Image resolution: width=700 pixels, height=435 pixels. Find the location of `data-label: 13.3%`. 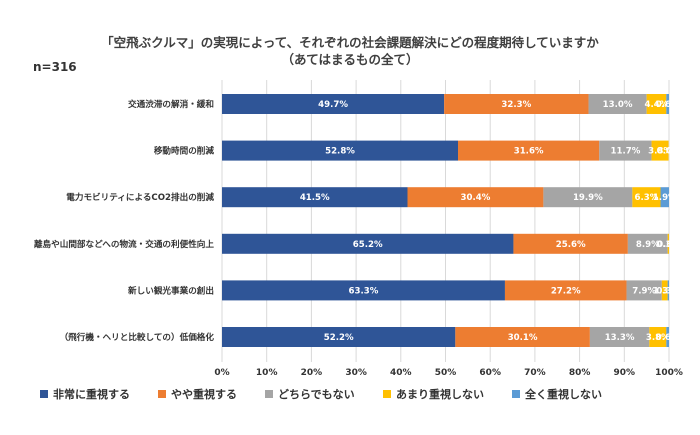

data-label: 13.3% is located at coordinates (620, 338).